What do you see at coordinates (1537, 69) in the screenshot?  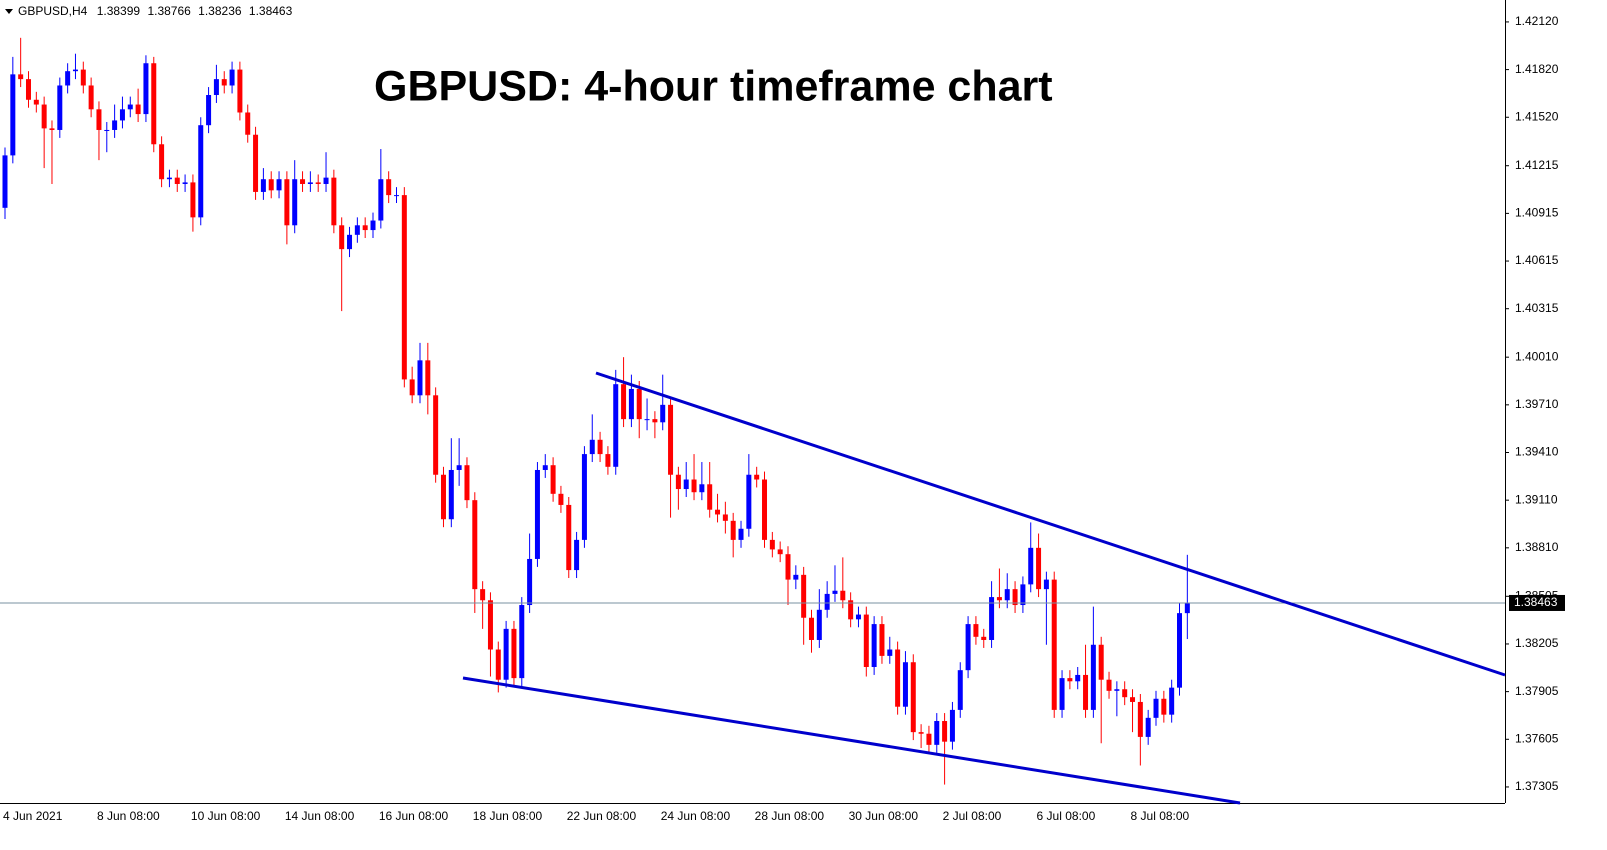 I see `y-tick-label: 1.41820` at bounding box center [1537, 69].